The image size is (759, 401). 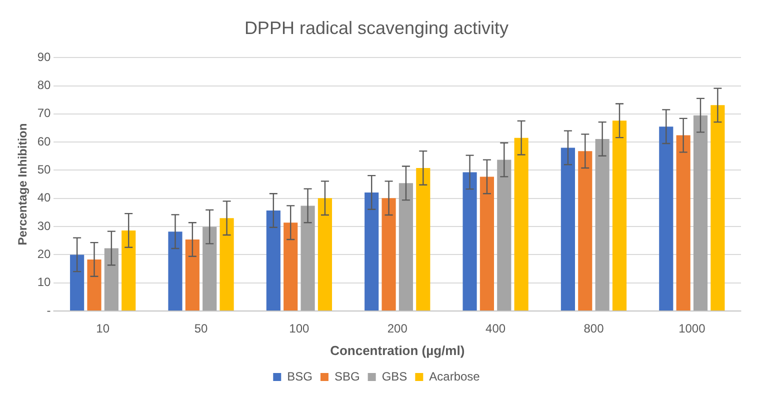 What do you see at coordinates (44, 113) in the screenshot?
I see `y-tick-label: 70` at bounding box center [44, 113].